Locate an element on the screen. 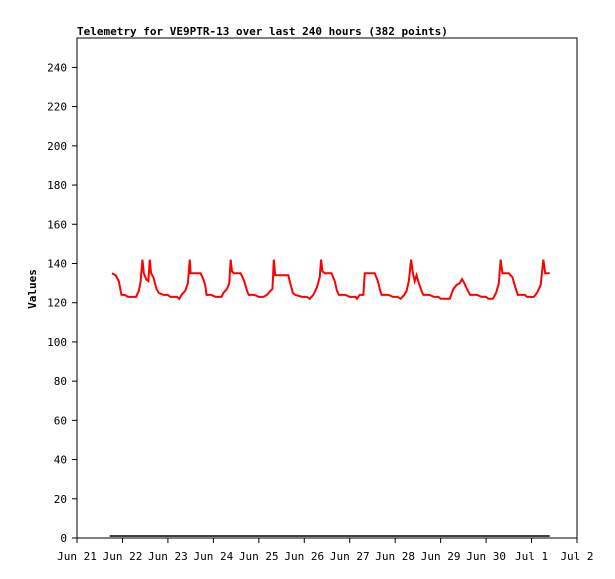 This screenshot has width=615, height=579. y-tick-label: 120 is located at coordinates (57, 303).